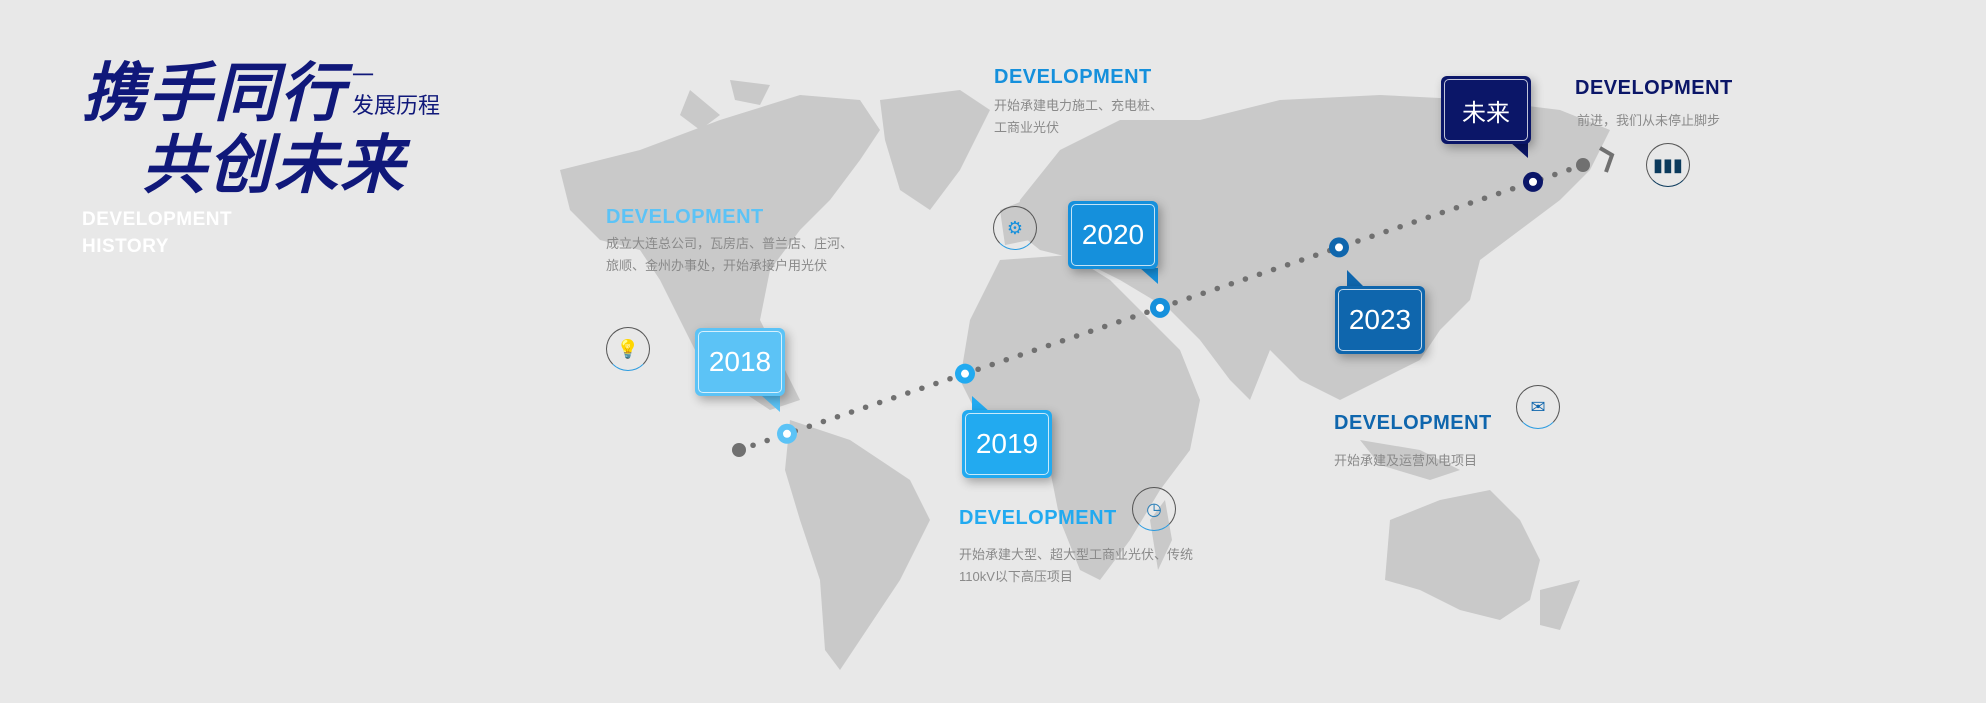  Describe the element at coordinates (1078, 117) in the screenshot. I see `milestone-2020-desc: 开始承建电力施工、充电桩、 工商业光伏` at that location.